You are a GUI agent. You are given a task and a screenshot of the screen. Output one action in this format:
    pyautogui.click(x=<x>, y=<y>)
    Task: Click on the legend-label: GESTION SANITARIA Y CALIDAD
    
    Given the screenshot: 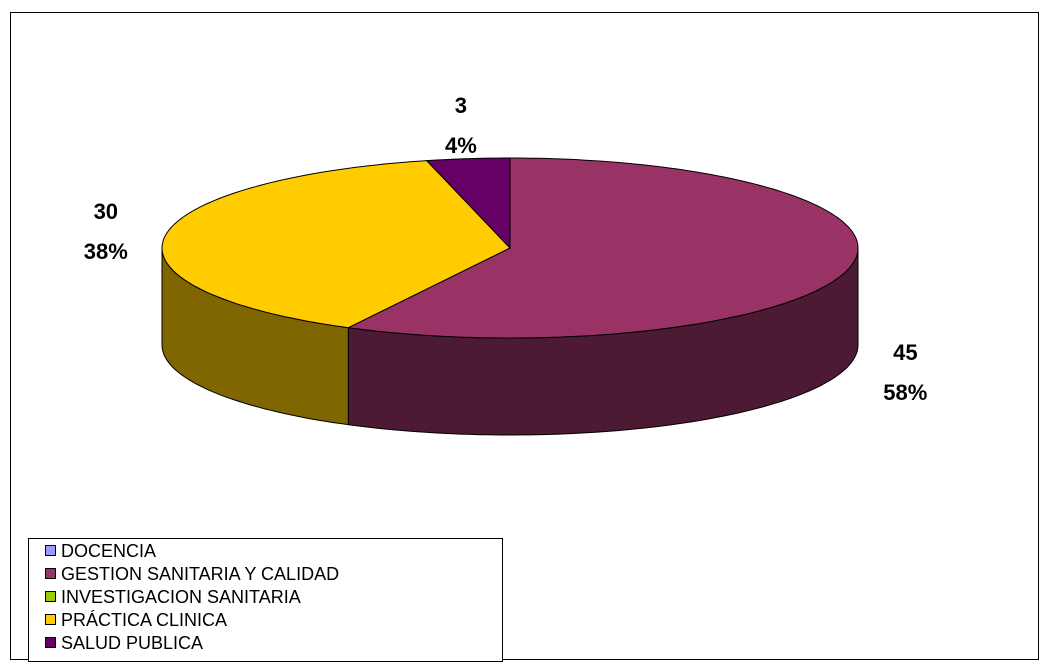 What is the action you would take?
    pyautogui.click(x=200, y=574)
    